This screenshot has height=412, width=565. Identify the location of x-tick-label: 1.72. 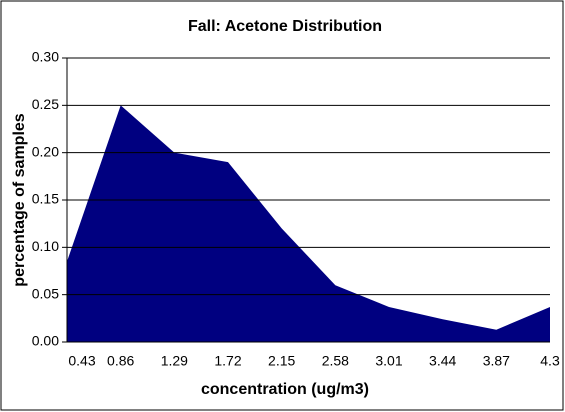
(227, 361).